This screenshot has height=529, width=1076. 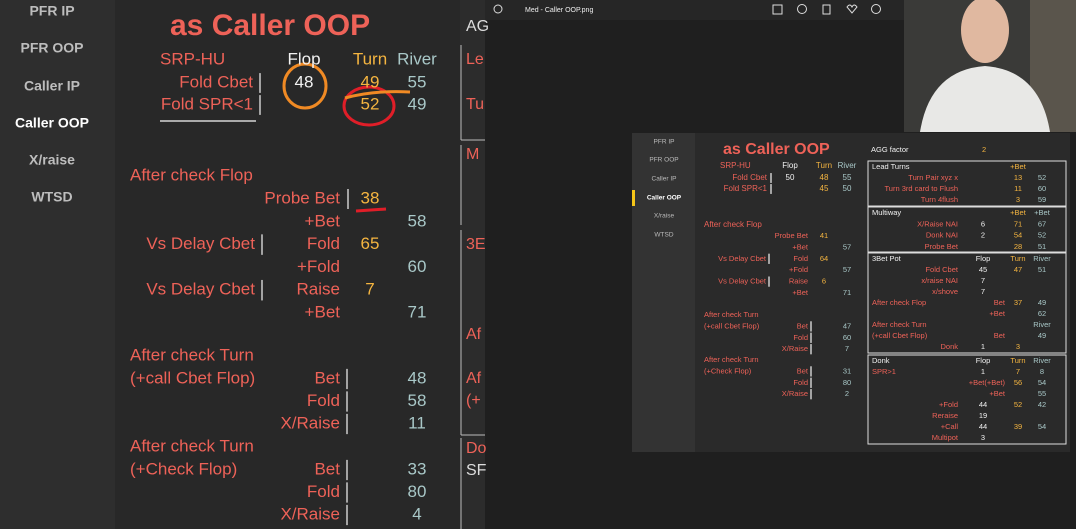 What do you see at coordinates (1042, 313) in the screenshot?
I see `cell-value: 62` at bounding box center [1042, 313].